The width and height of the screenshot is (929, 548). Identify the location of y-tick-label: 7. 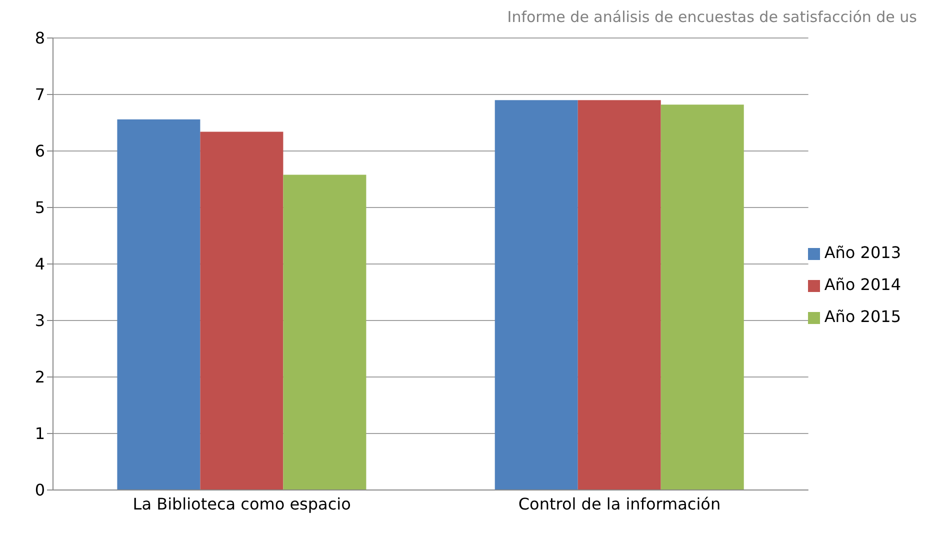
(39, 94).